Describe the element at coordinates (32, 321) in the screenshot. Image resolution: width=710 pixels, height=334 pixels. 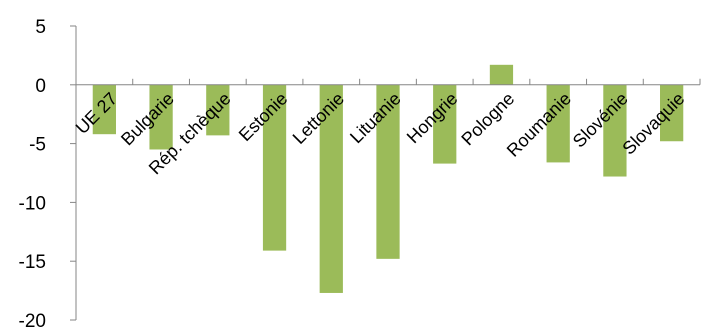
I see `y-tick-label: -20` at that location.